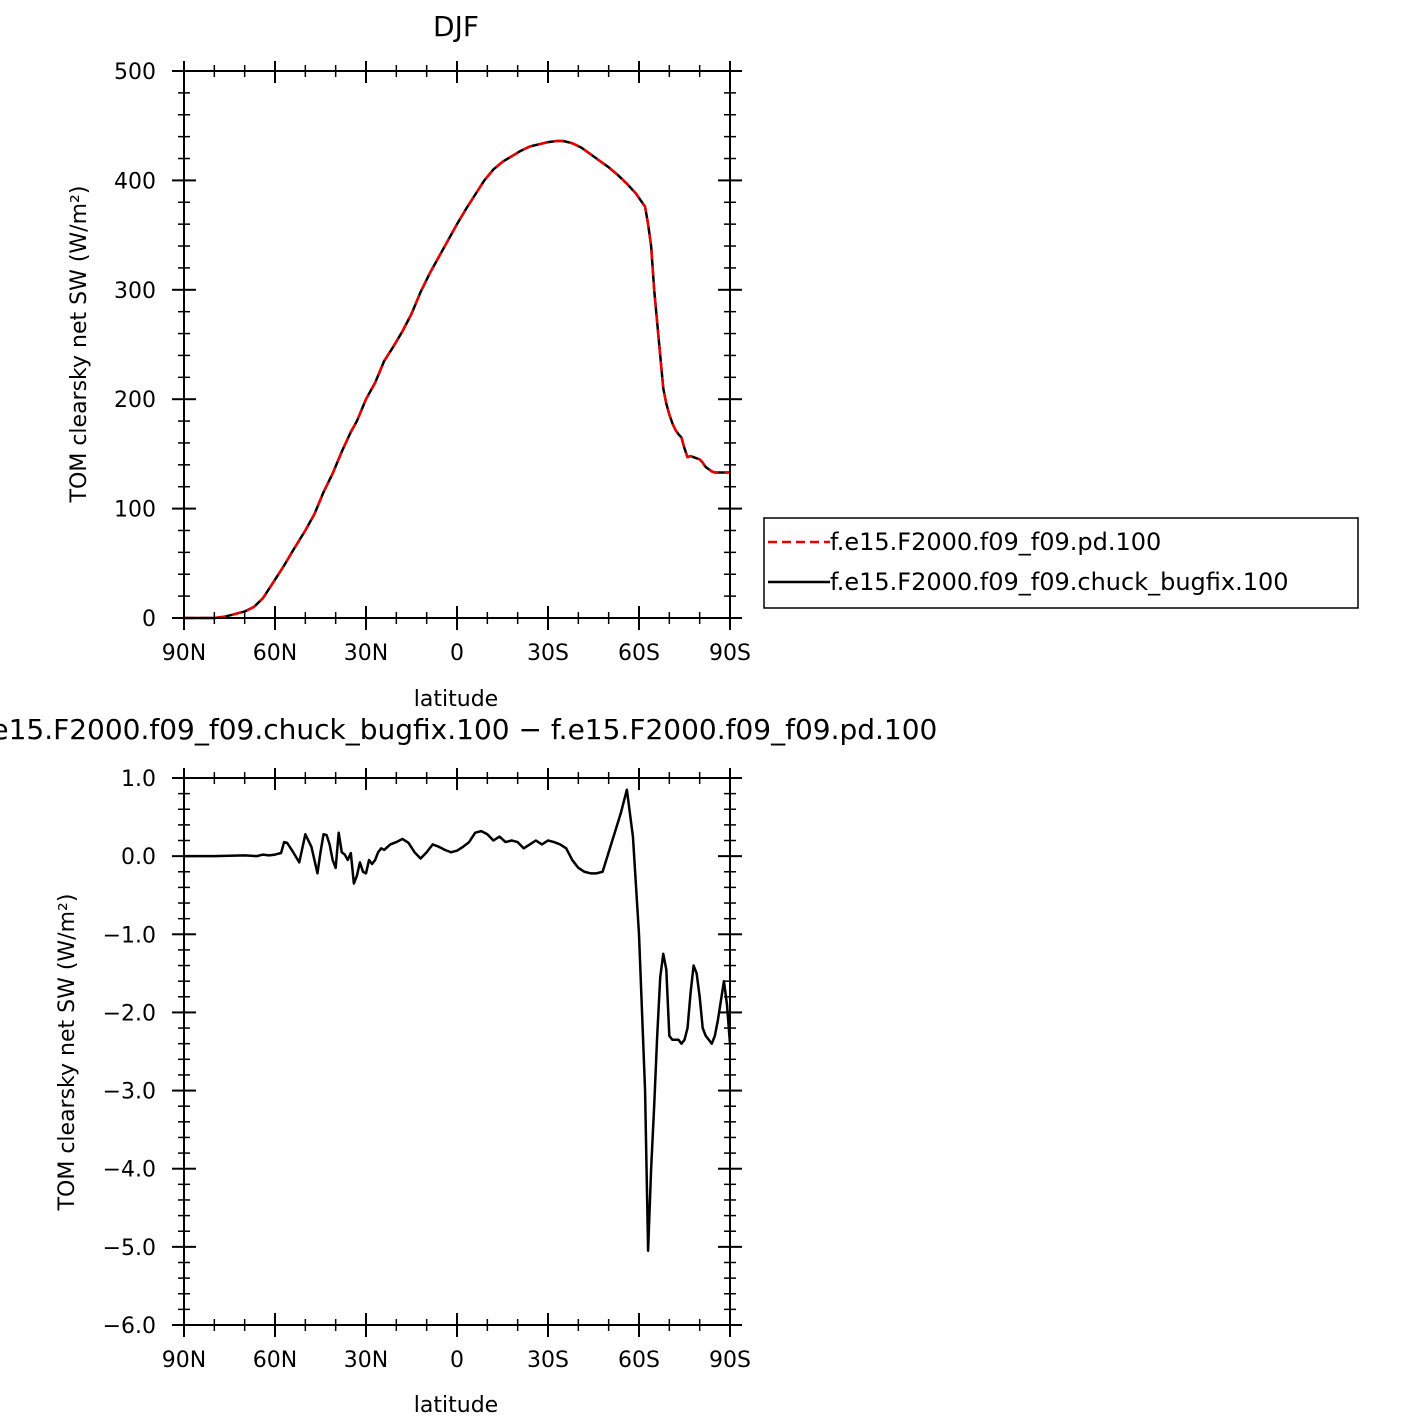  Describe the element at coordinates (129, 1013) in the screenshot. I see `y-tick-label: −2.0` at that location.